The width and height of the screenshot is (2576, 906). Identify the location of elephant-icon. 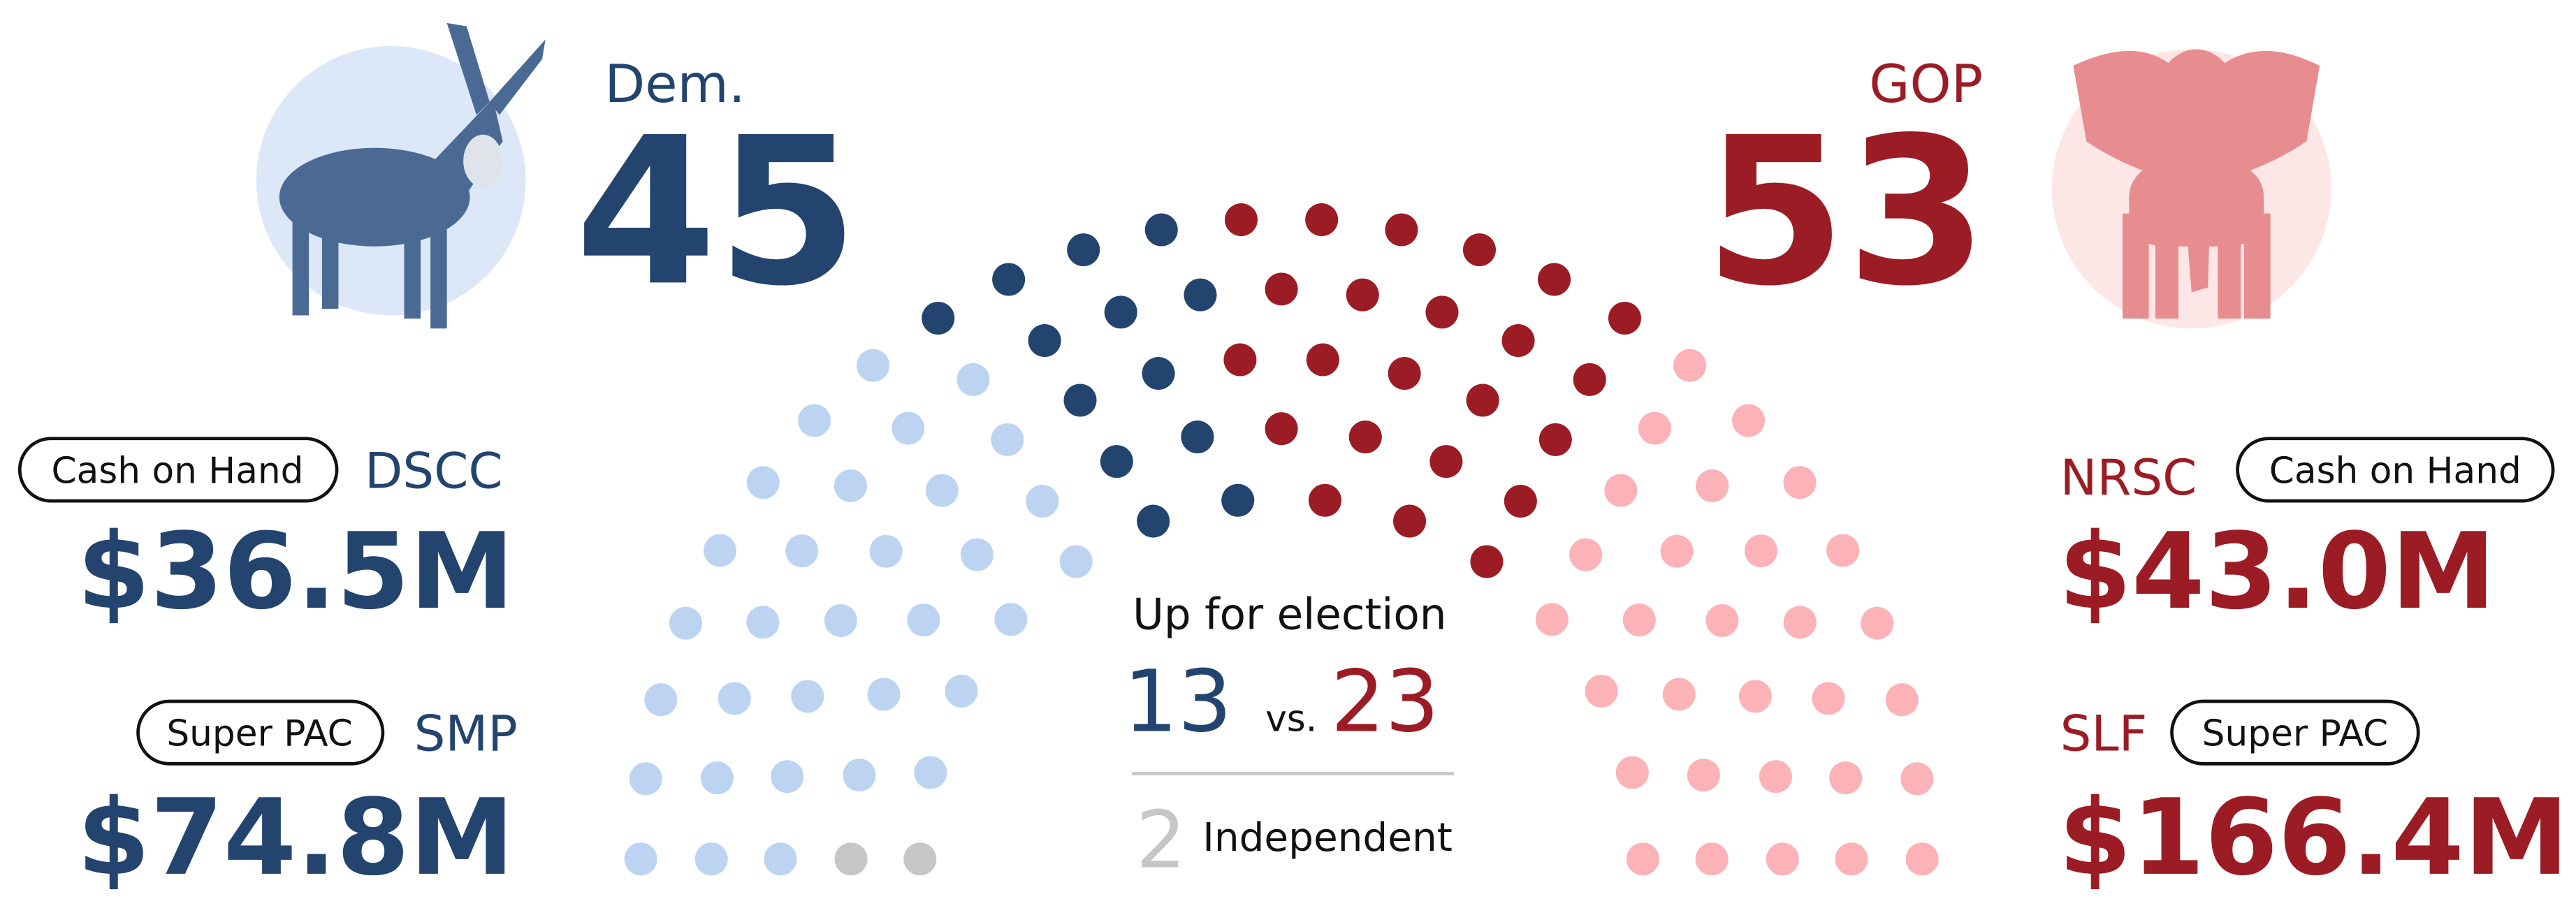
(2196, 184).